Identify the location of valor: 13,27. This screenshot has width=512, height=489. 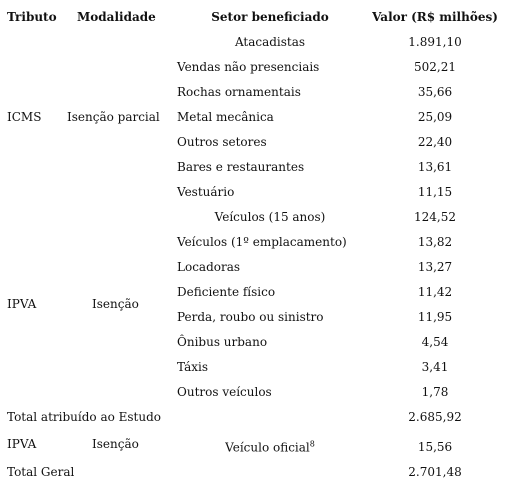
(435, 267).